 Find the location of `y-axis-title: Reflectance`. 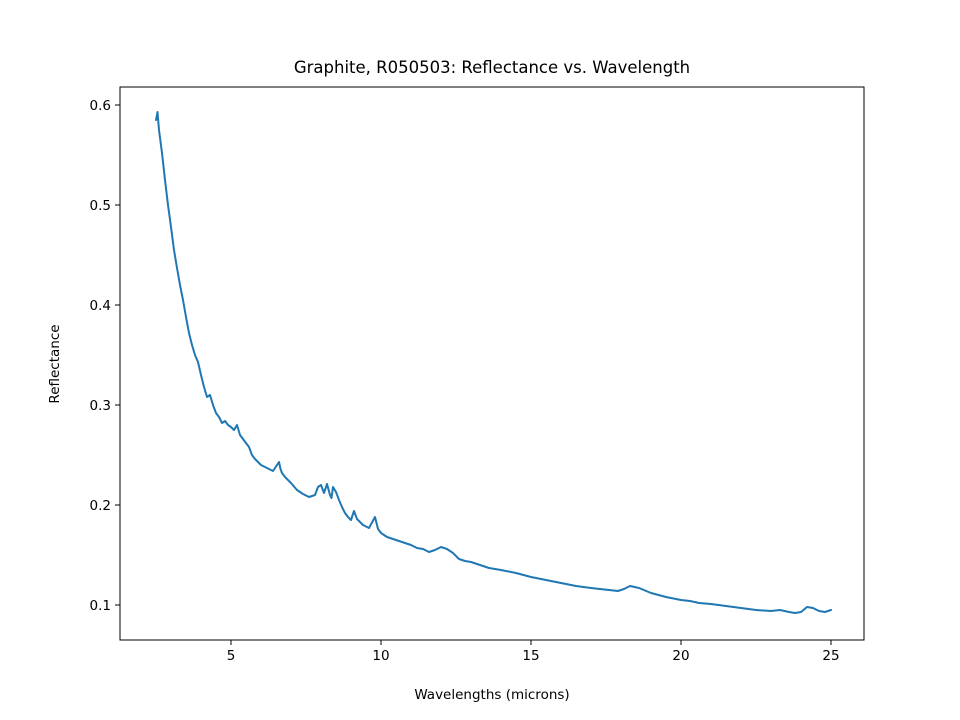

y-axis-title: Reflectance is located at coordinates (55, 363).